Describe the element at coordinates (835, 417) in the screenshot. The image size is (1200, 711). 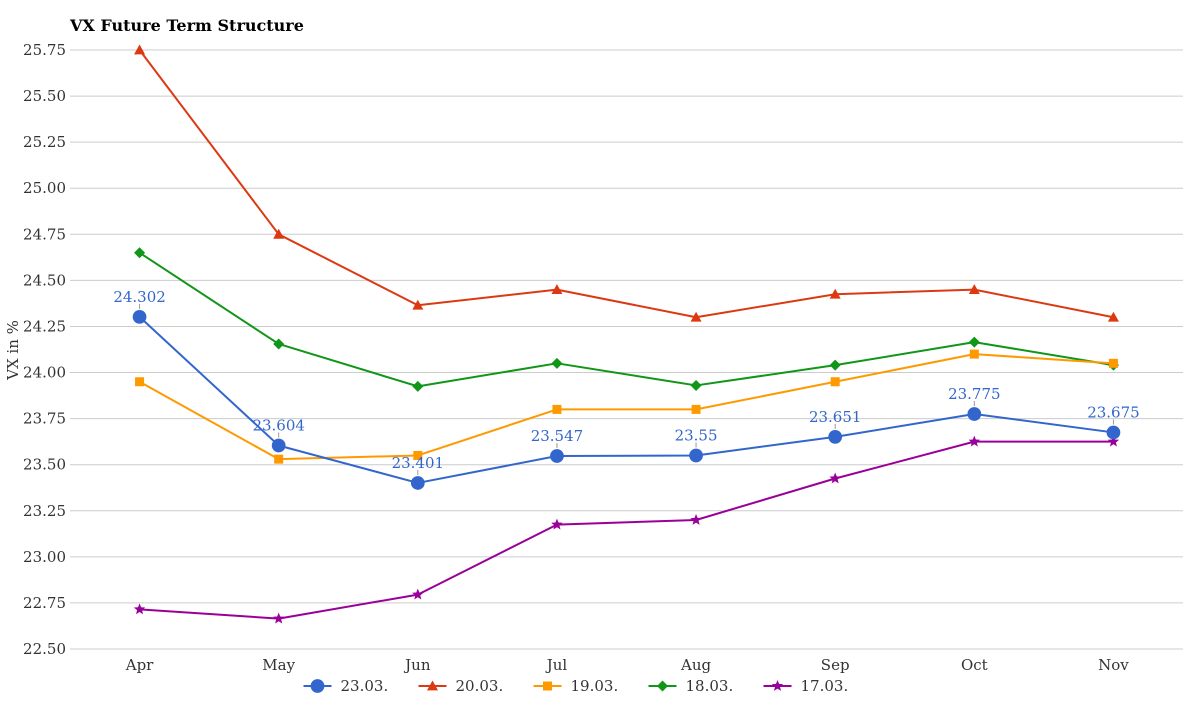
I see `data-label: 23.651` at that location.